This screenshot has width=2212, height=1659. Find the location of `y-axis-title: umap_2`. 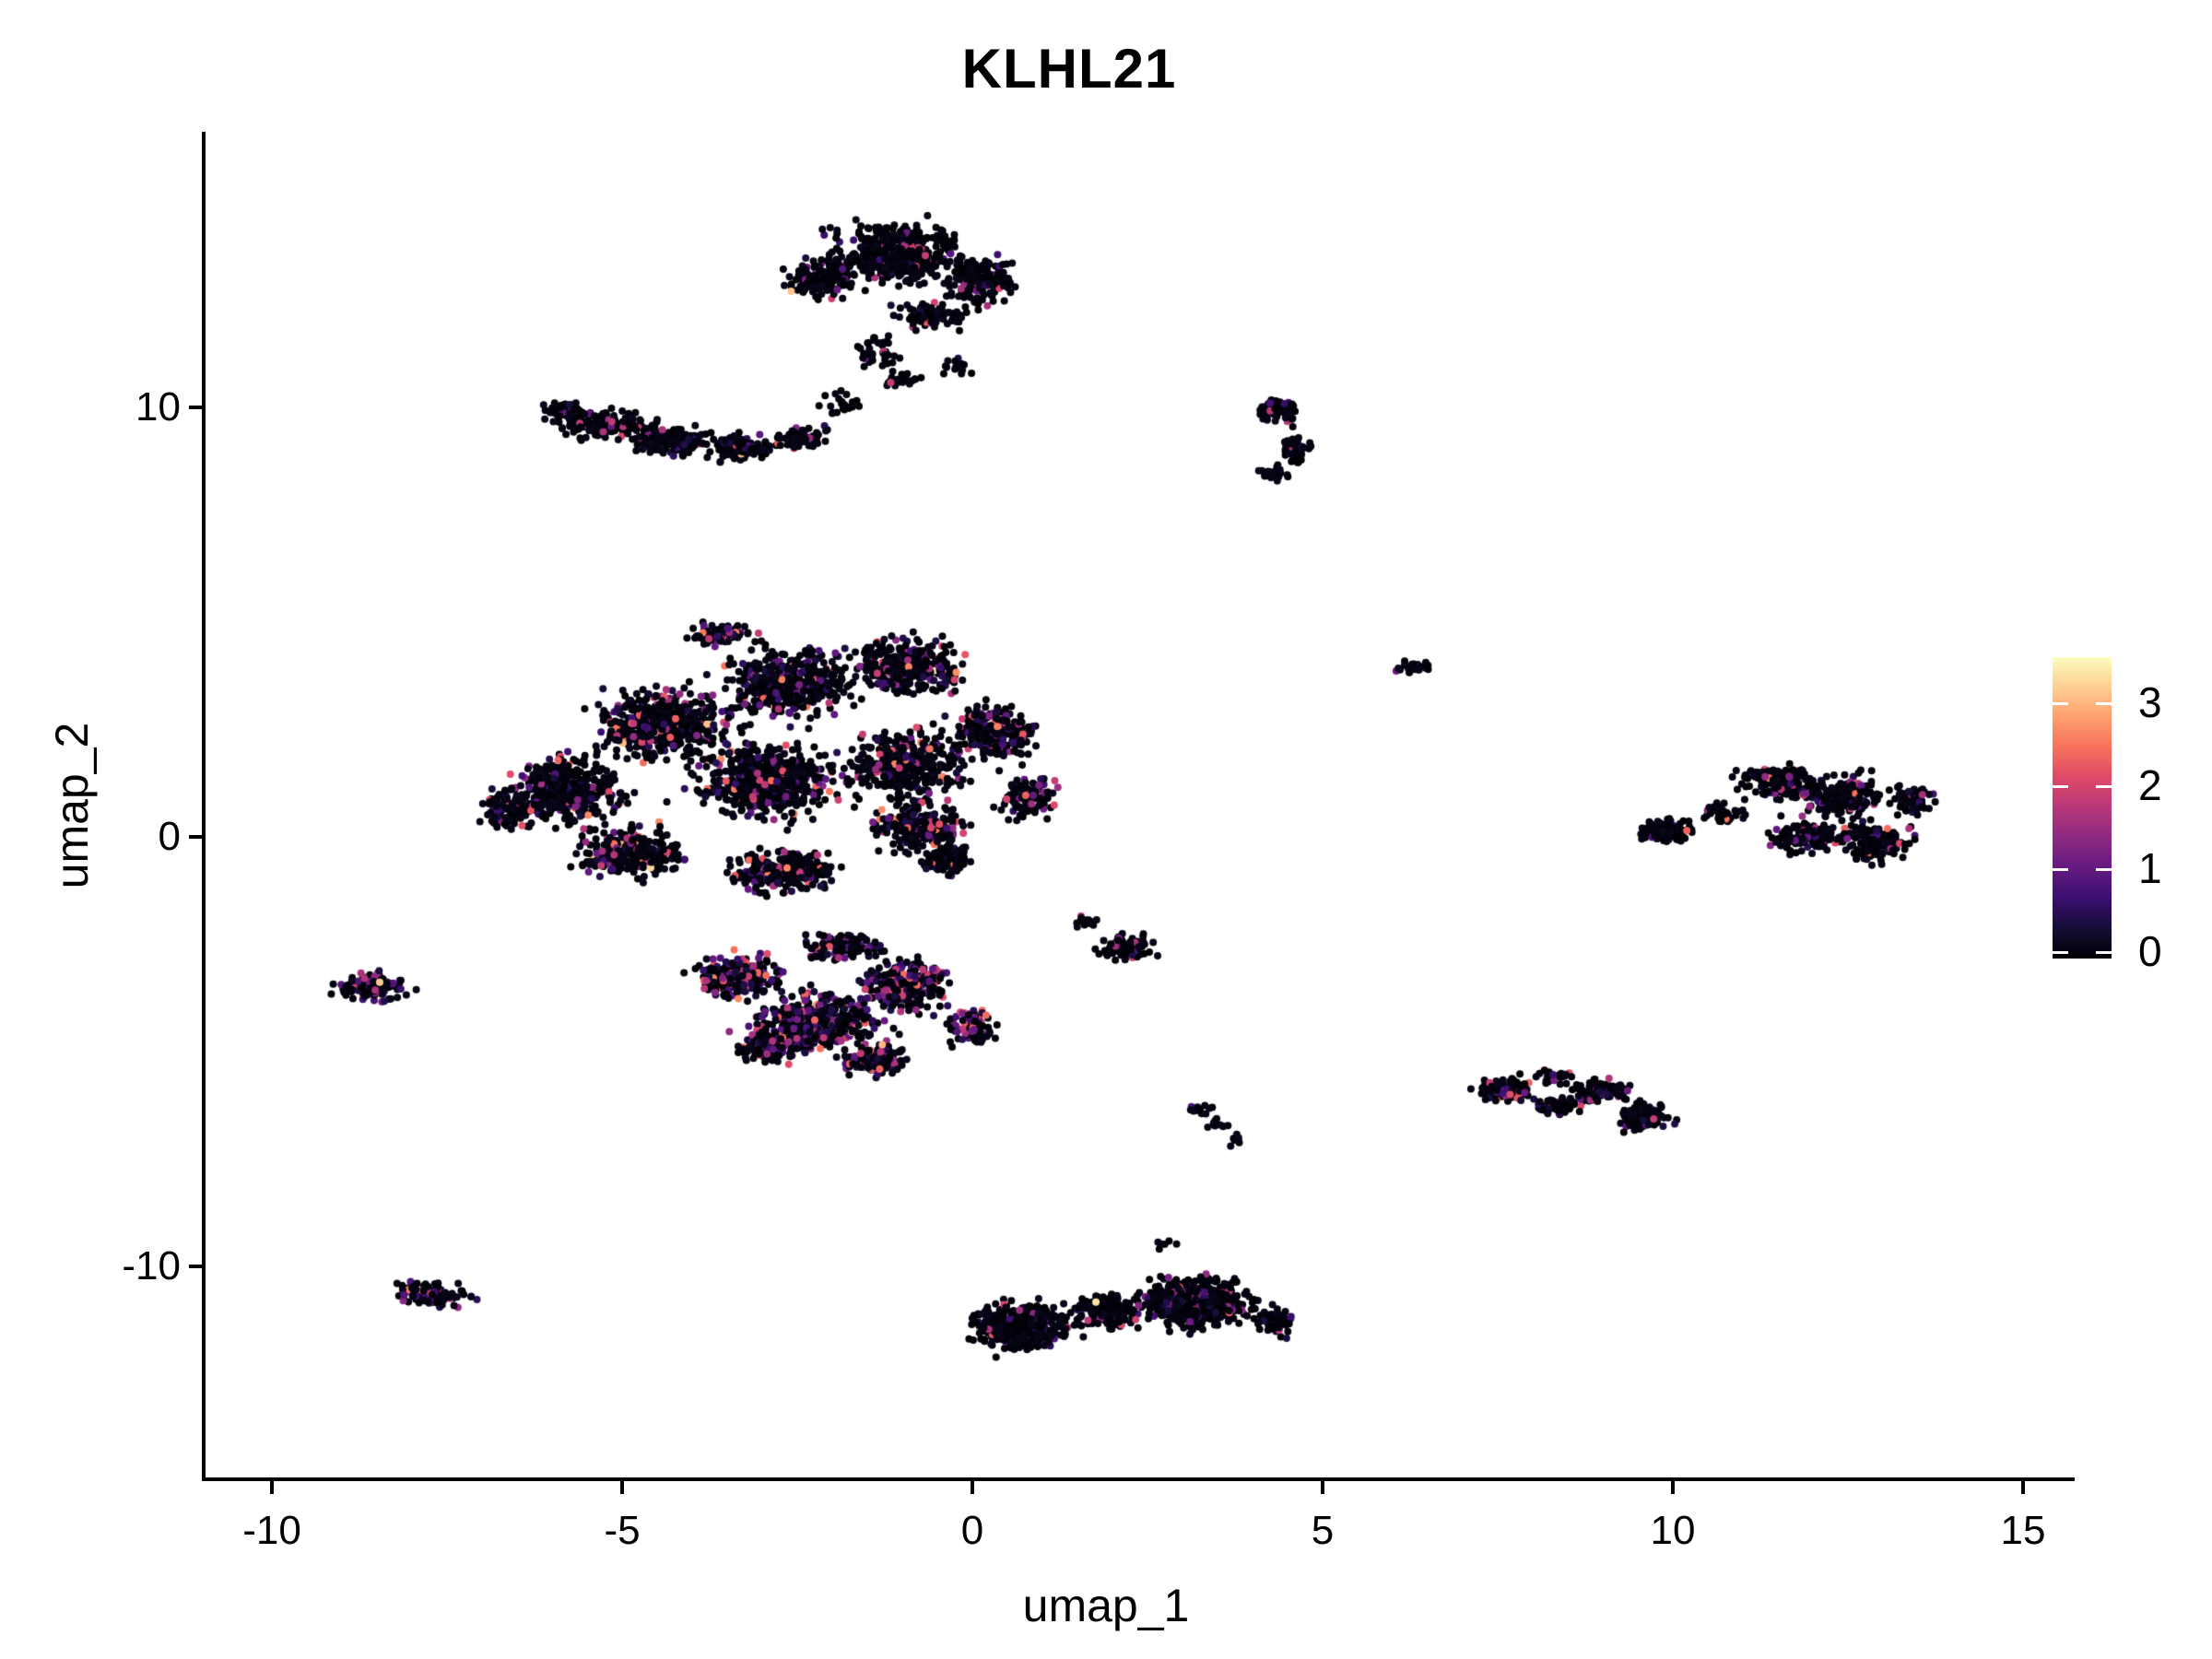

y-axis-title: umap_2 is located at coordinates (72, 805).